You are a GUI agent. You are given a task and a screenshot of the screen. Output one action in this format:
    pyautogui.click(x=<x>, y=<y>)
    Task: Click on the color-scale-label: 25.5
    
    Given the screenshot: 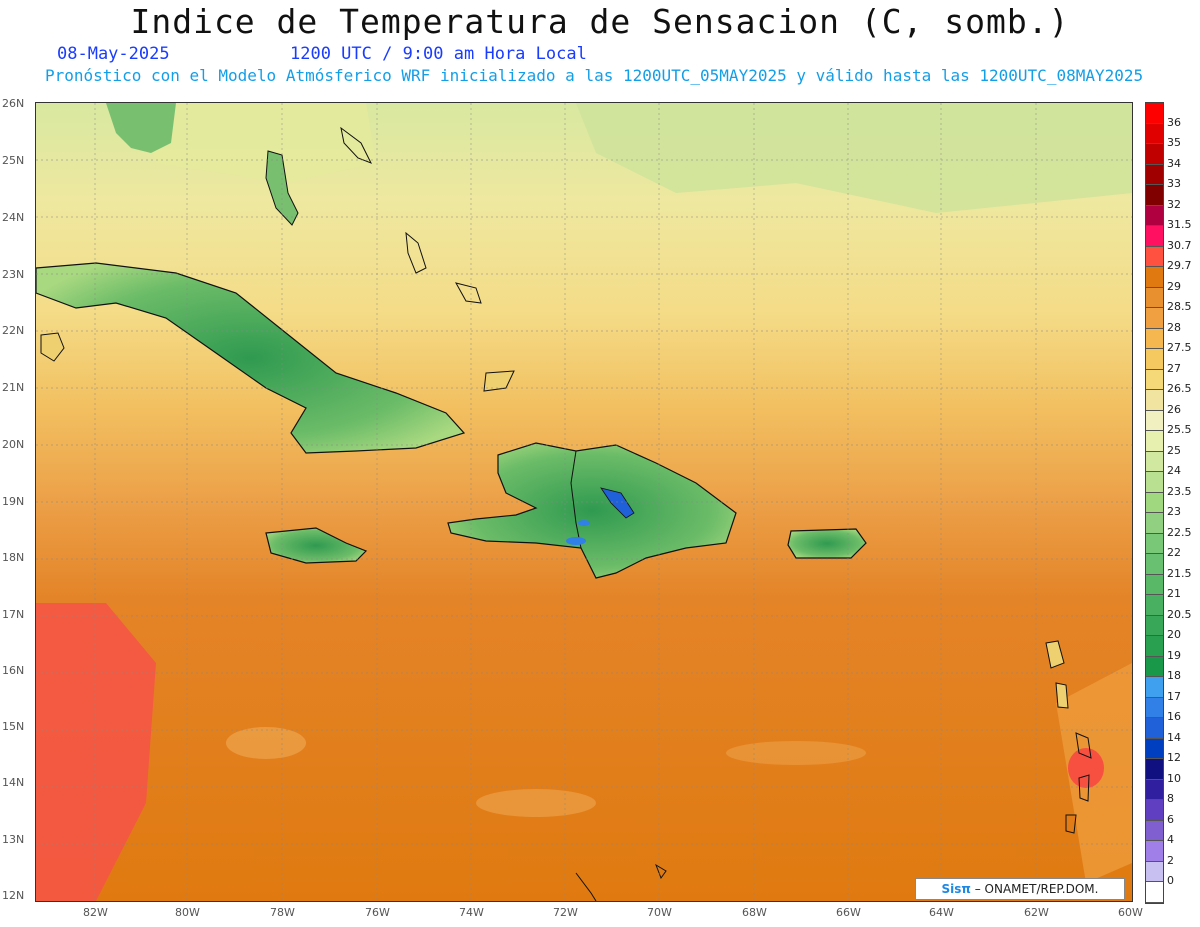 What is the action you would take?
    pyautogui.click(x=1179, y=430)
    